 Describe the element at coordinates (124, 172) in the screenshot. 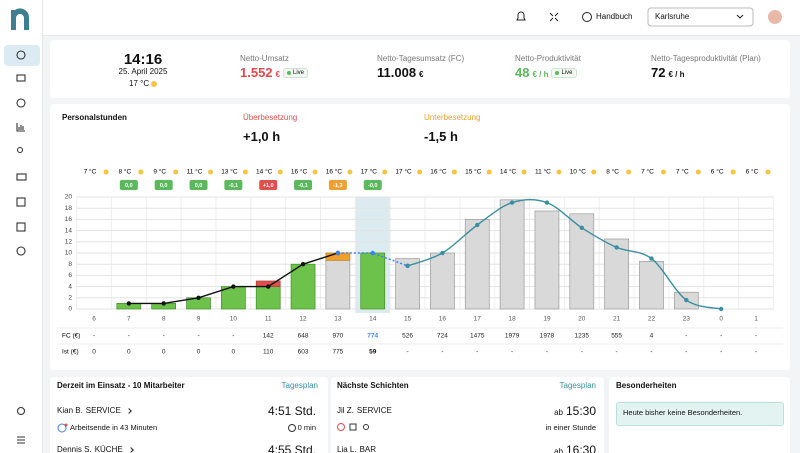

I see `weather-temp: 8 °C` at that location.